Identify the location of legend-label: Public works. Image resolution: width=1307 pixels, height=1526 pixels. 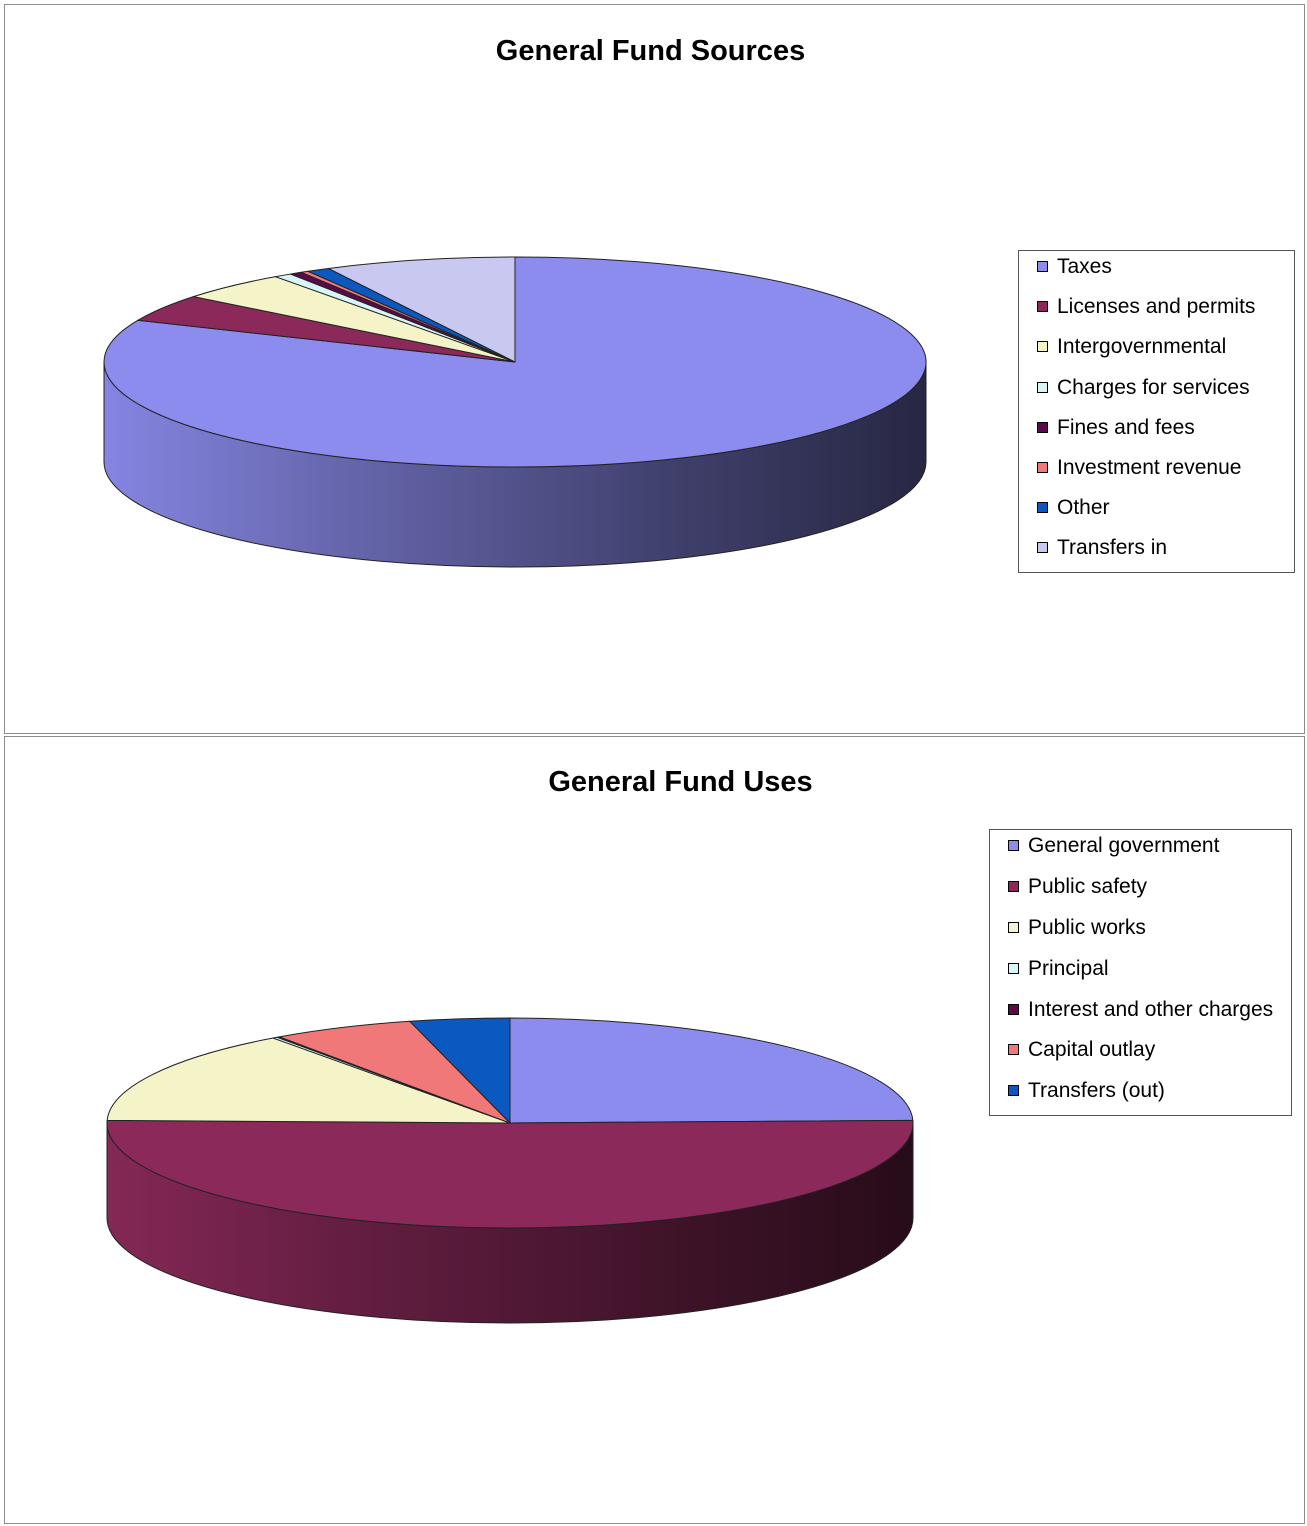
(1087, 927).